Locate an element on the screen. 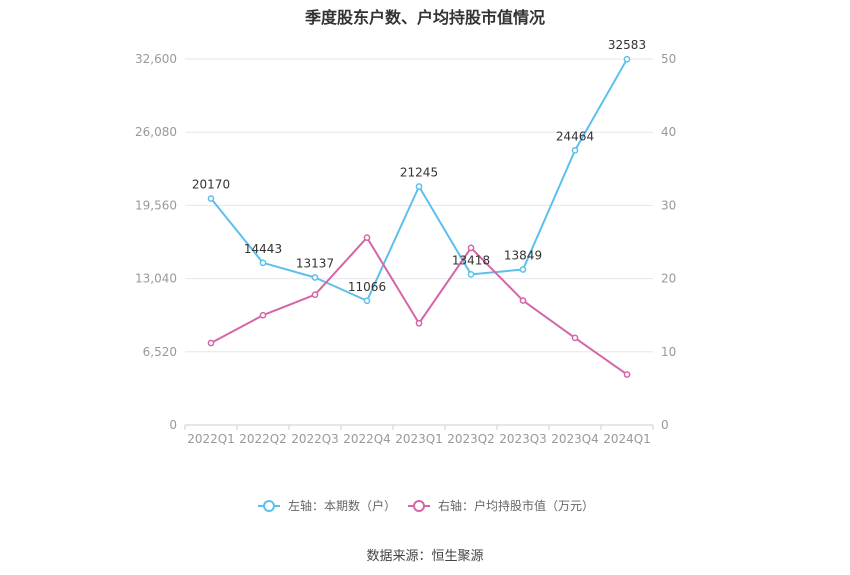 The width and height of the screenshot is (850, 575). left-axis-tick-label: 0 is located at coordinates (173, 425).